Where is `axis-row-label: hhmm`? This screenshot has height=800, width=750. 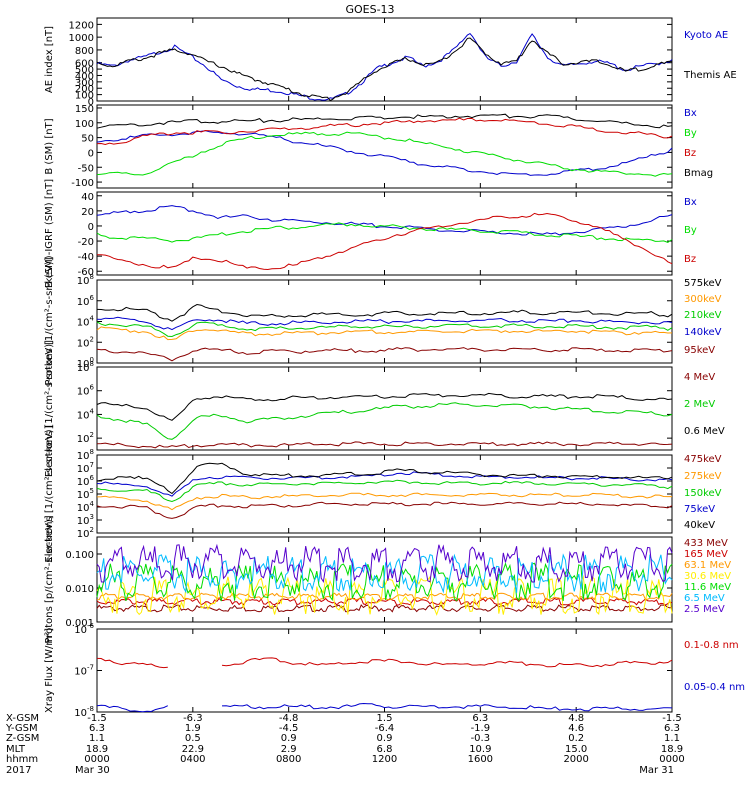
axis-row-label: hhmm is located at coordinates (22, 759).